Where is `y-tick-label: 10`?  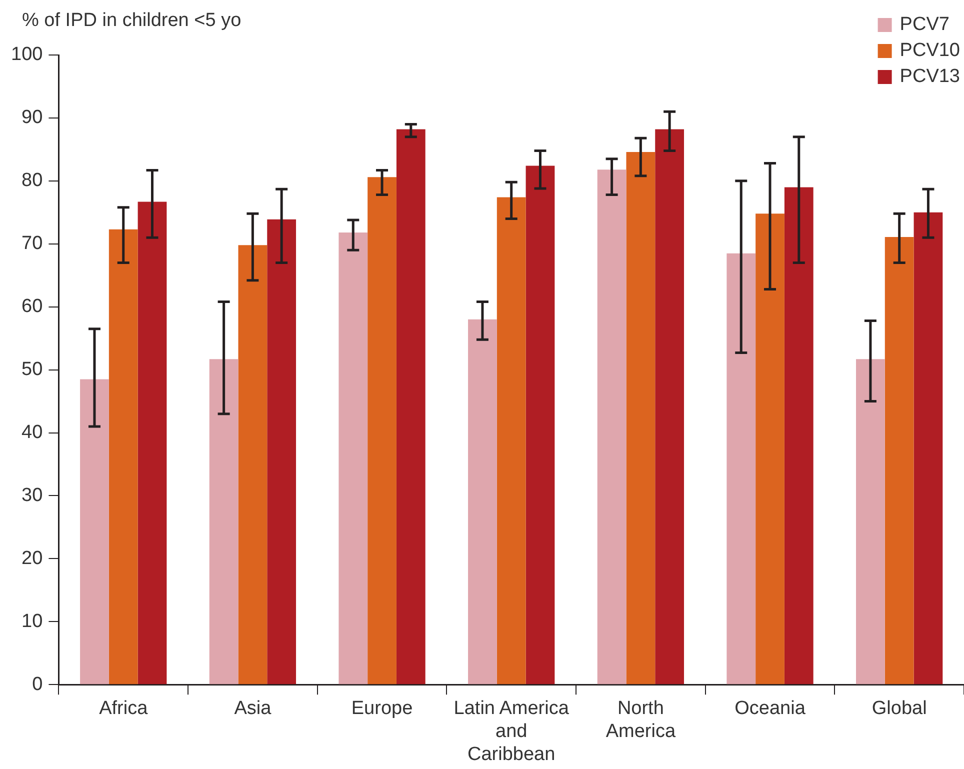
y-tick-label: 10 is located at coordinates (32, 621).